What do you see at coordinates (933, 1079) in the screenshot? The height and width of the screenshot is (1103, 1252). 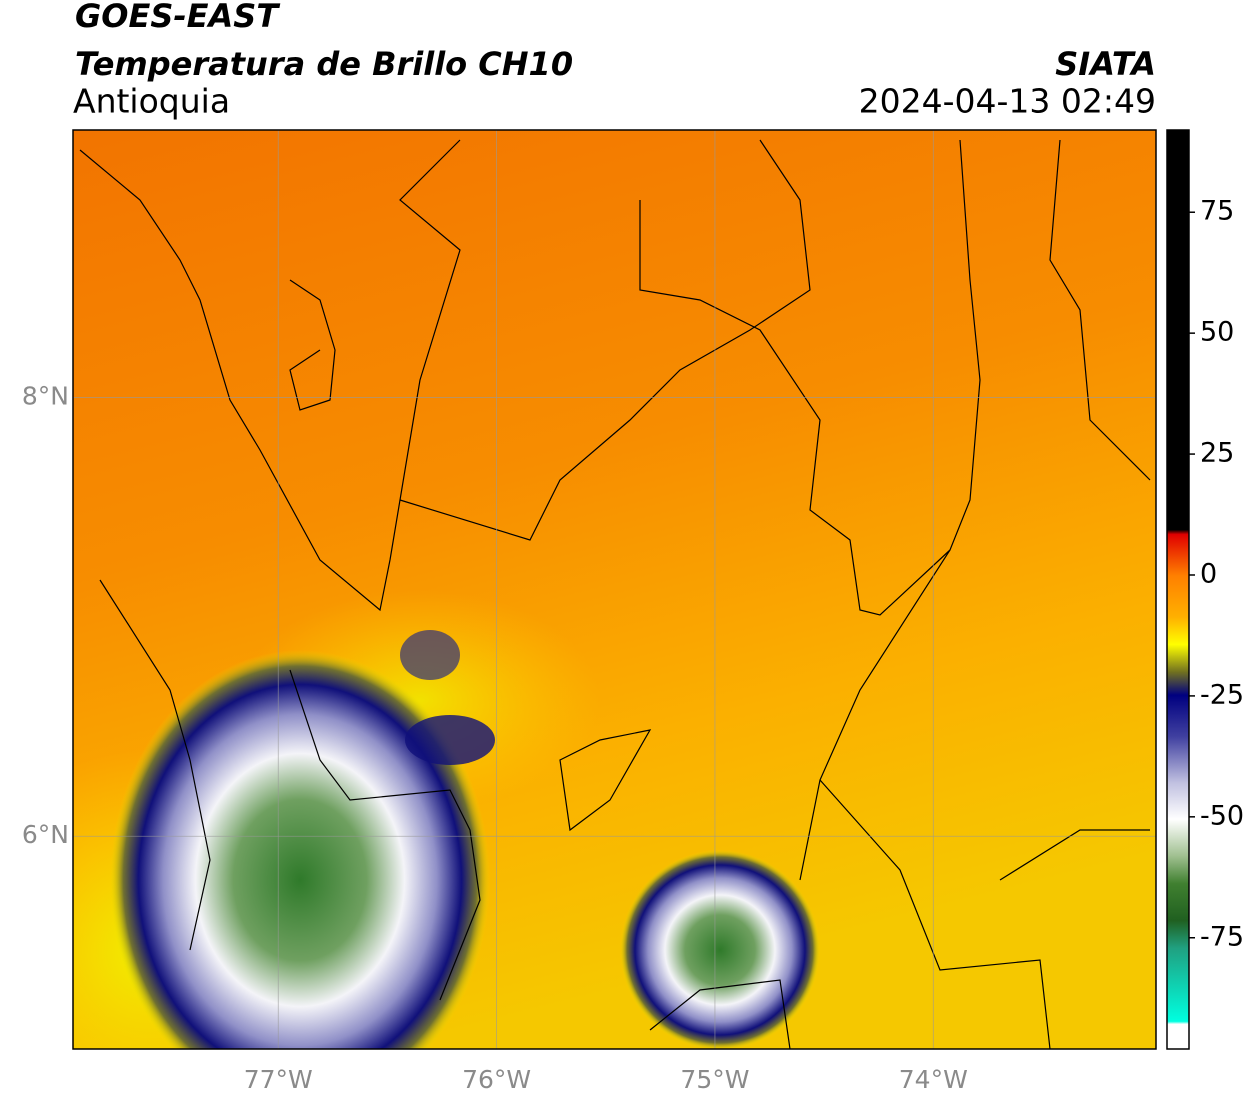 I see `x-tick-label: 74°W` at bounding box center [933, 1079].